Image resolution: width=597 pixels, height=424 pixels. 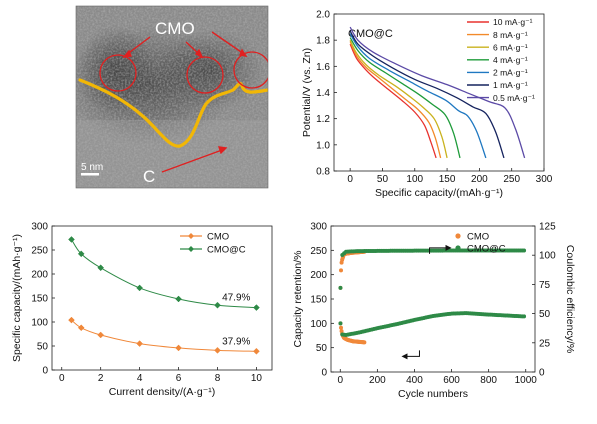 What do you see at coordinates (511, 179) in the screenshot?
I see `x-tick-label: 250` at bounding box center [511, 179].